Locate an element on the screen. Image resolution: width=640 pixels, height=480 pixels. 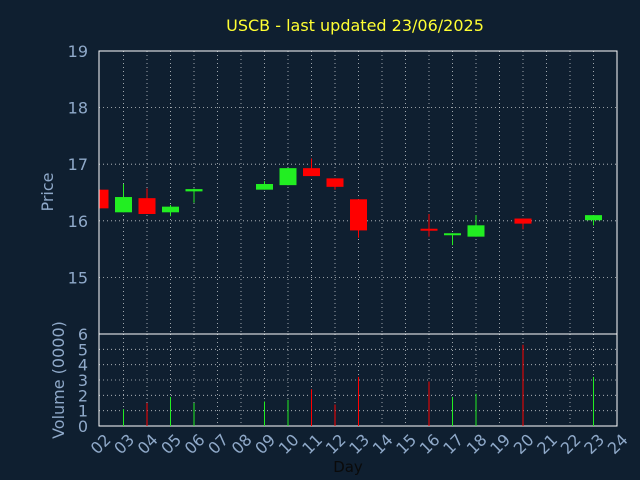
price-tick-label: 19 is located at coordinates (78, 51).